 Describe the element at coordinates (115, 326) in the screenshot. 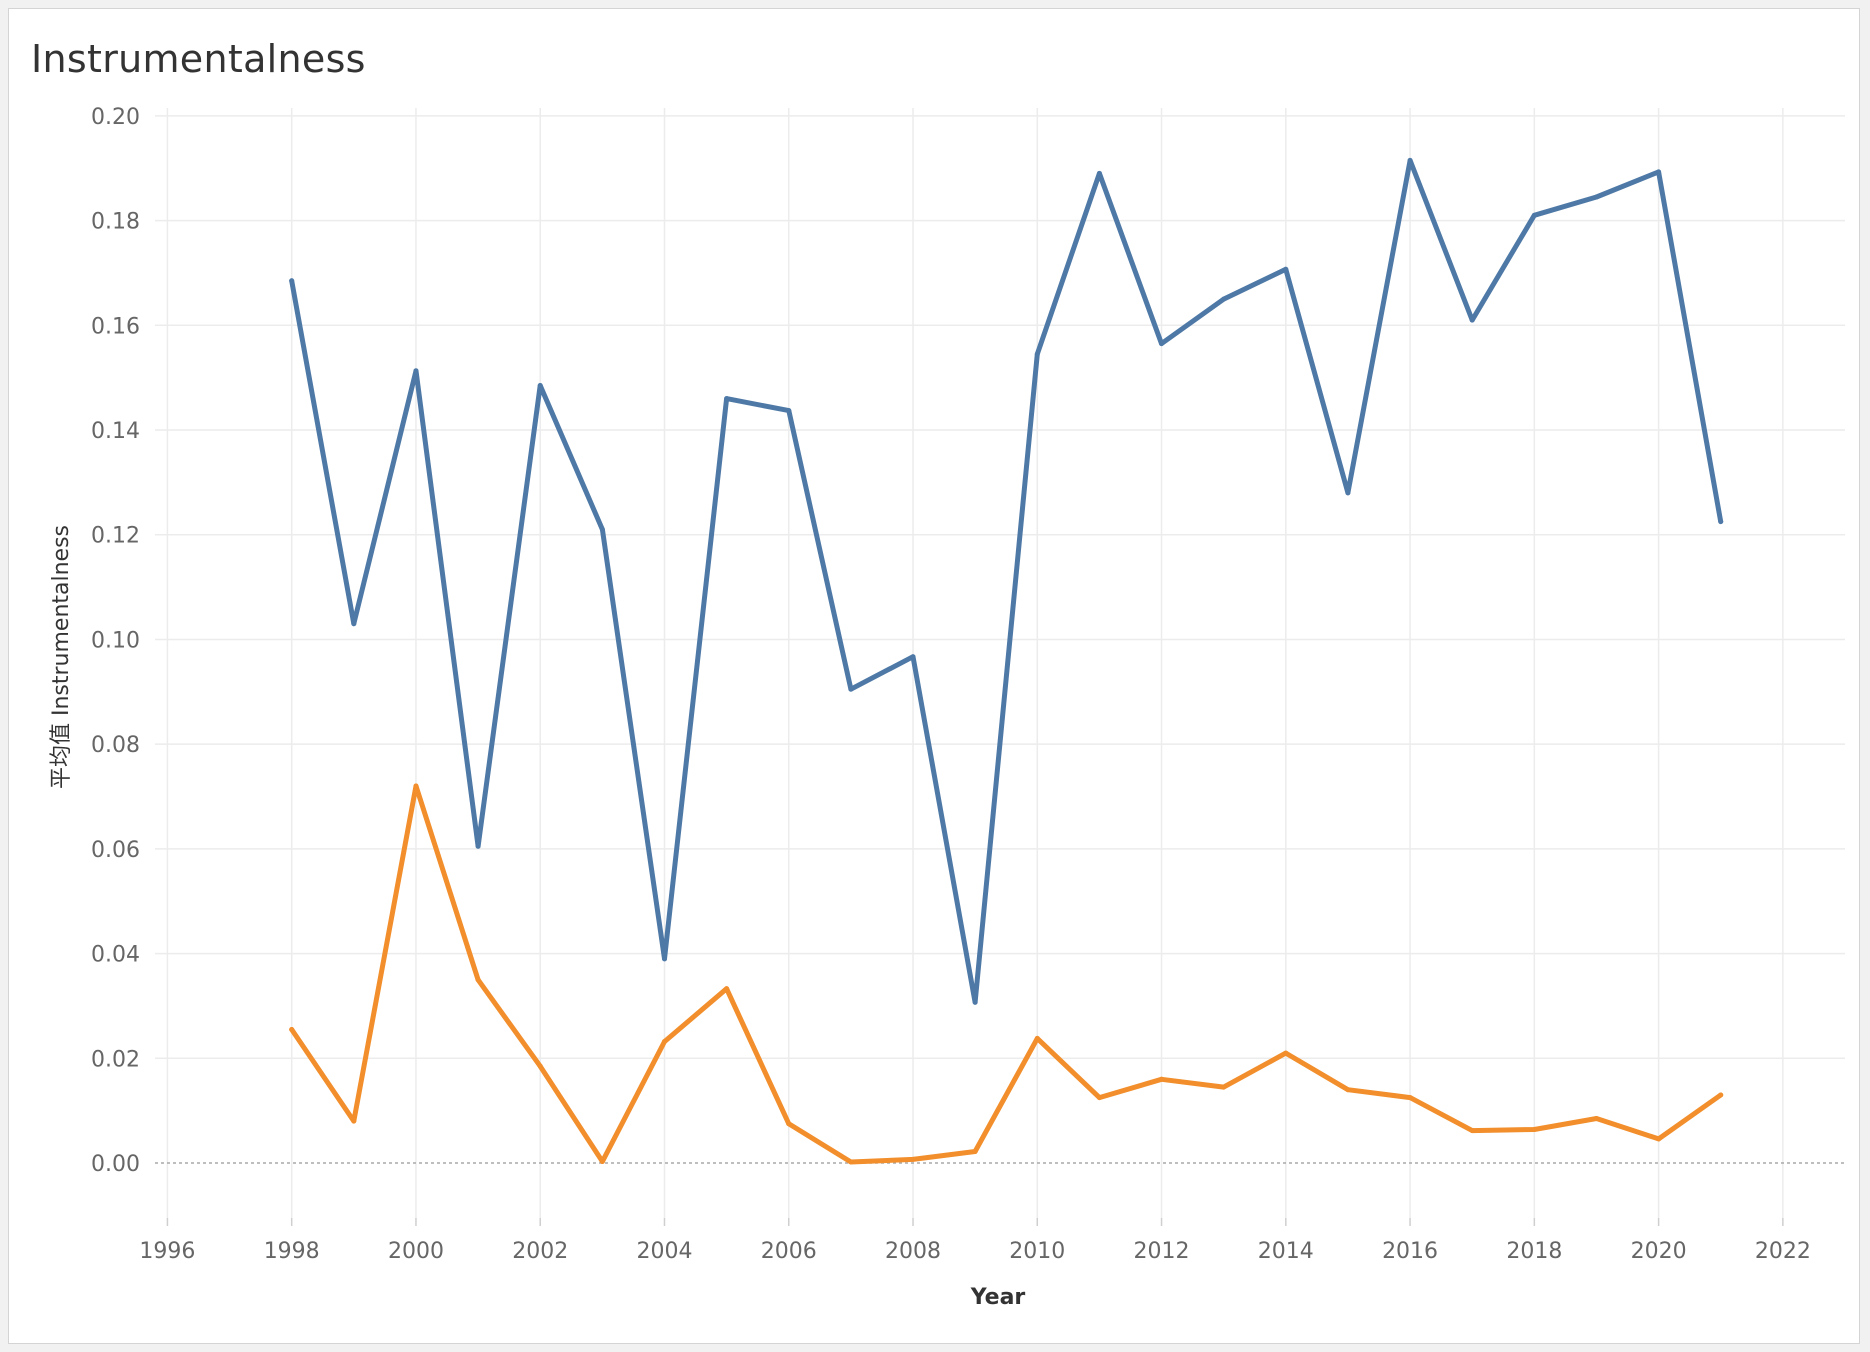

I see `y-tick-label: 0.16` at that location.